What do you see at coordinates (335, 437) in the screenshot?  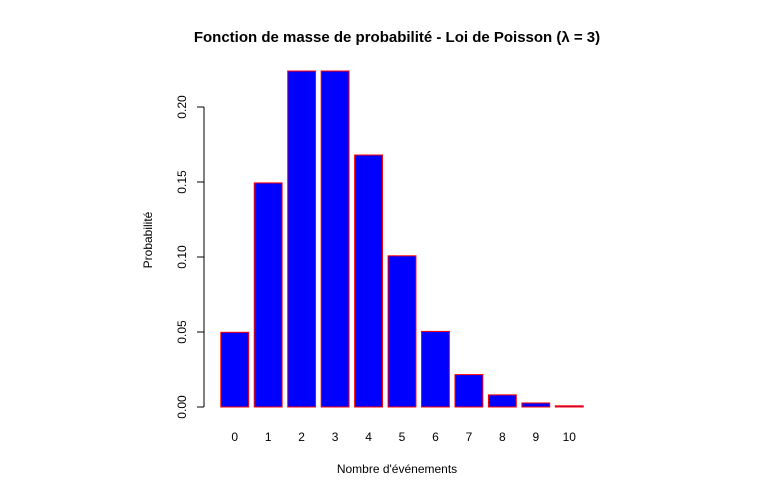 I see `x-tick-label-3: 3` at bounding box center [335, 437].